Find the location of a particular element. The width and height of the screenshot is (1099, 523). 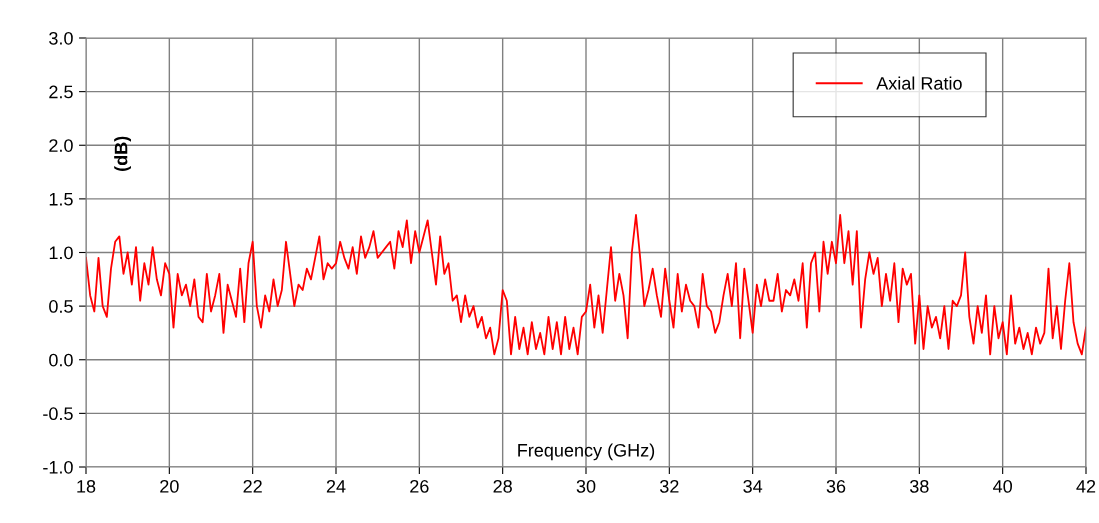

x-tick-label: 26 is located at coordinates (419, 486).